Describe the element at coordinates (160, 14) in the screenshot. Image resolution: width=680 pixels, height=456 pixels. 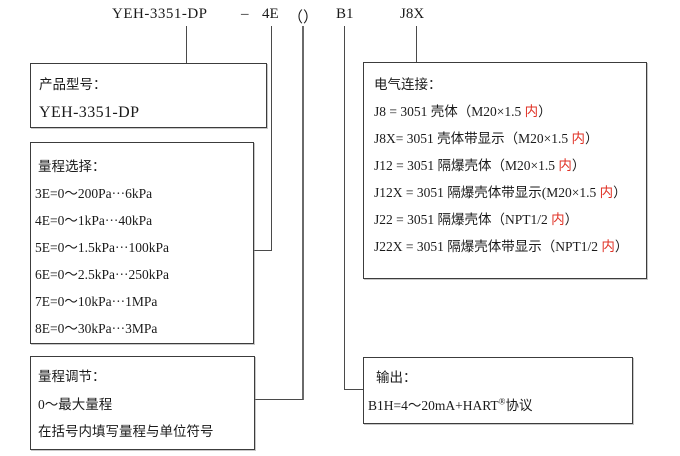
I see `title-model-code: YEH-3351-DP` at that location.